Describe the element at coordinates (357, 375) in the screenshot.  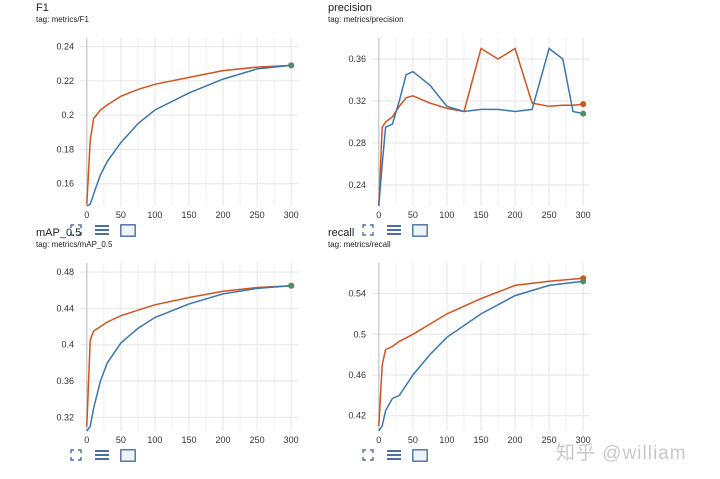
I see `y-tick-label: 0.46` at that location.